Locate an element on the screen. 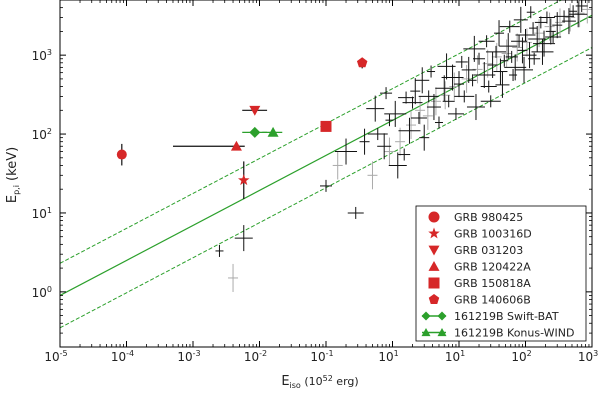 The height and width of the screenshot is (397, 598). legend-entry: GRB 100316D is located at coordinates (480, 234).